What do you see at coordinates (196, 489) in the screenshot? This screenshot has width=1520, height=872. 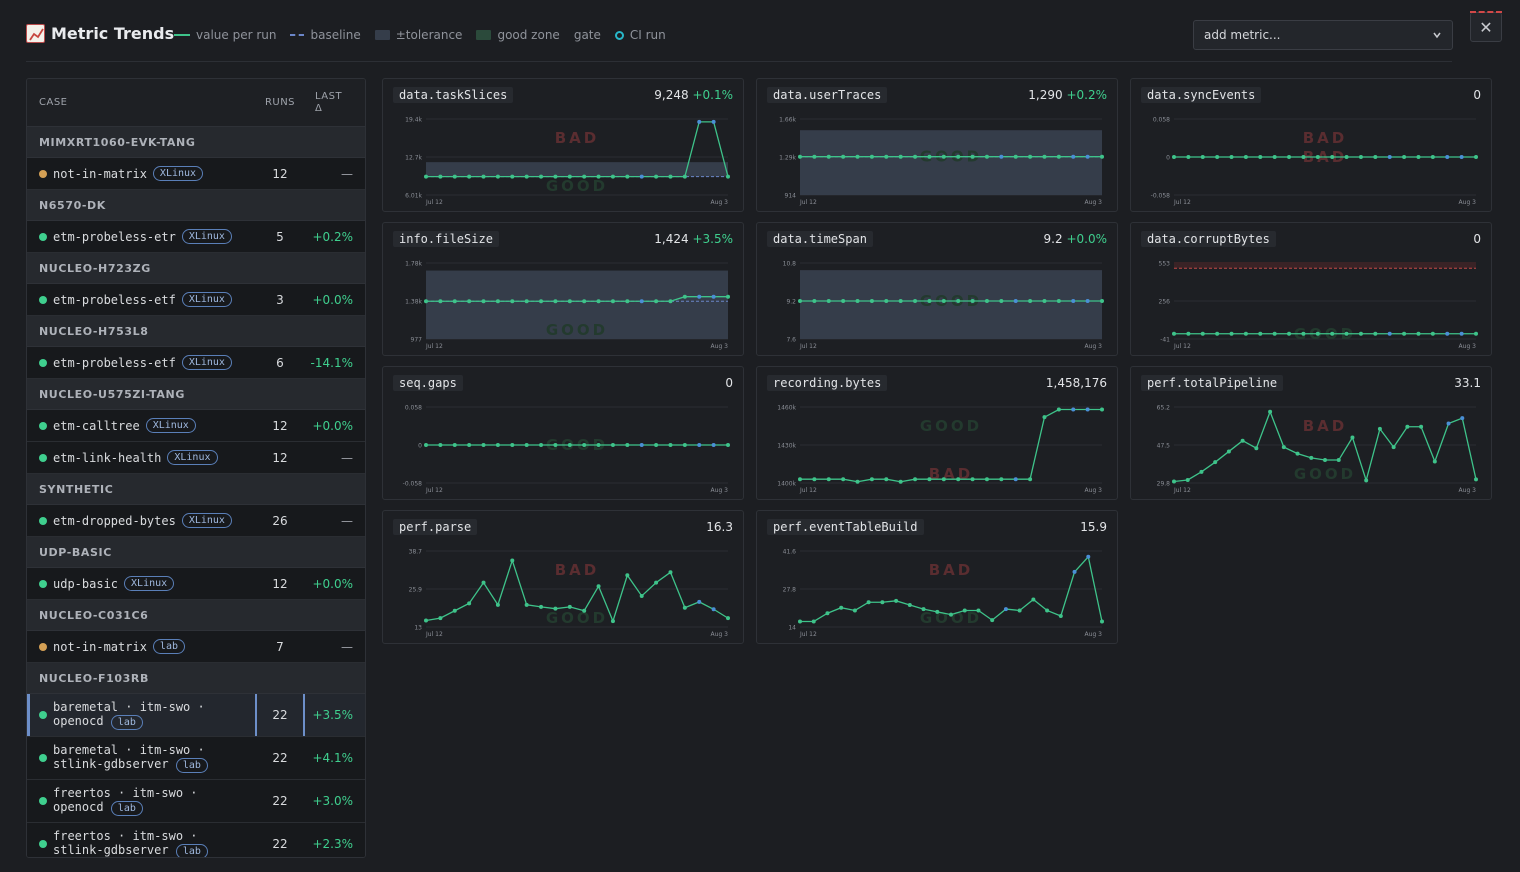 I see `case-group-header: SYNTHETIC` at bounding box center [196, 489].